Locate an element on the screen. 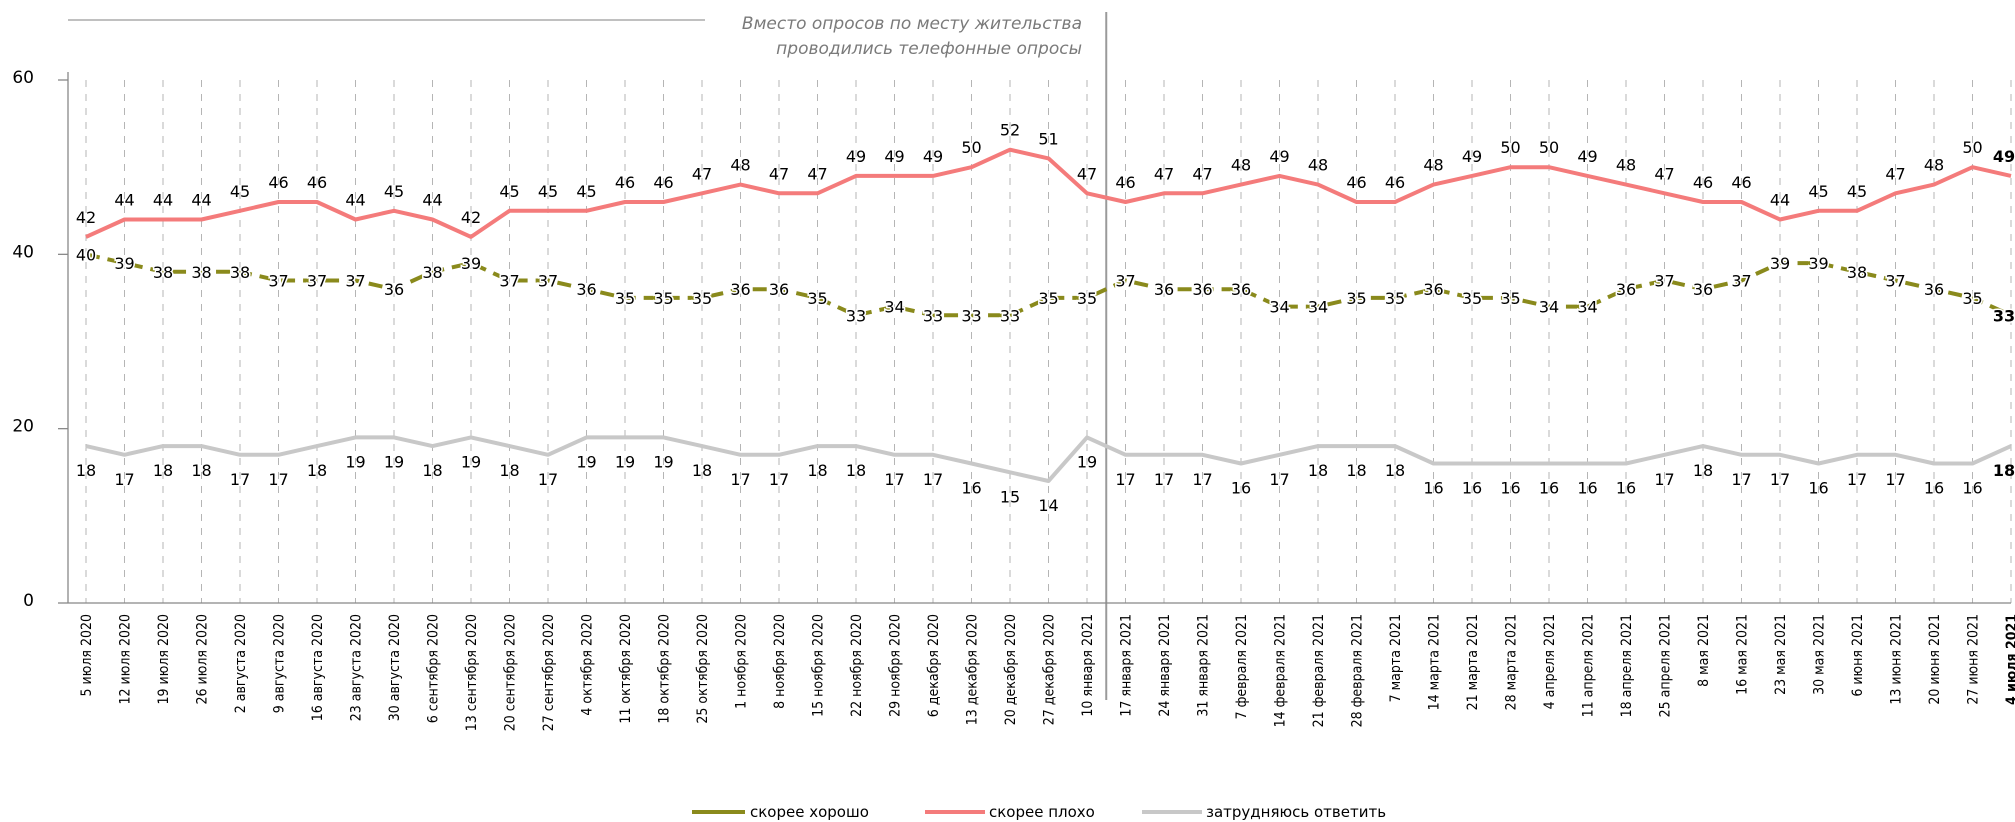  legend-item-hard: затрудняюсь ответить is located at coordinates (1264, 812).